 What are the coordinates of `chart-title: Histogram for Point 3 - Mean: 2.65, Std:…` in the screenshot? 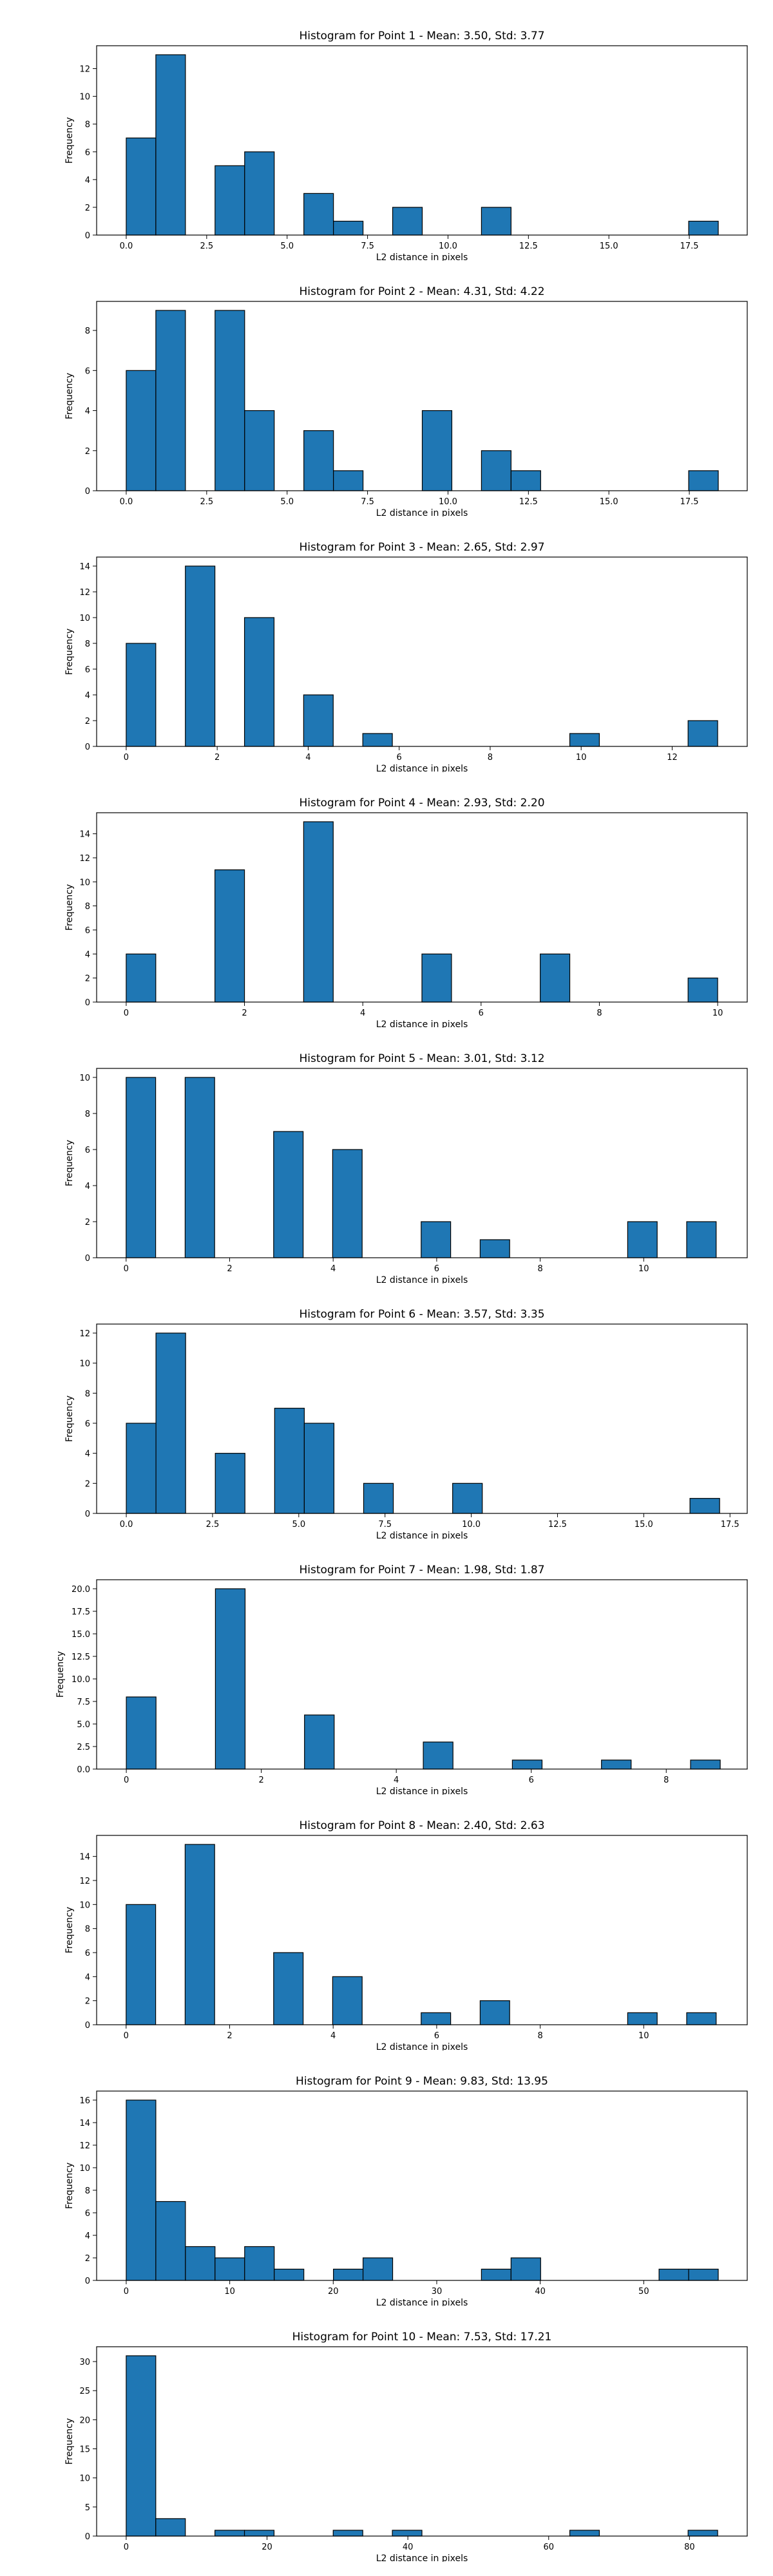 It's located at (421, 547).